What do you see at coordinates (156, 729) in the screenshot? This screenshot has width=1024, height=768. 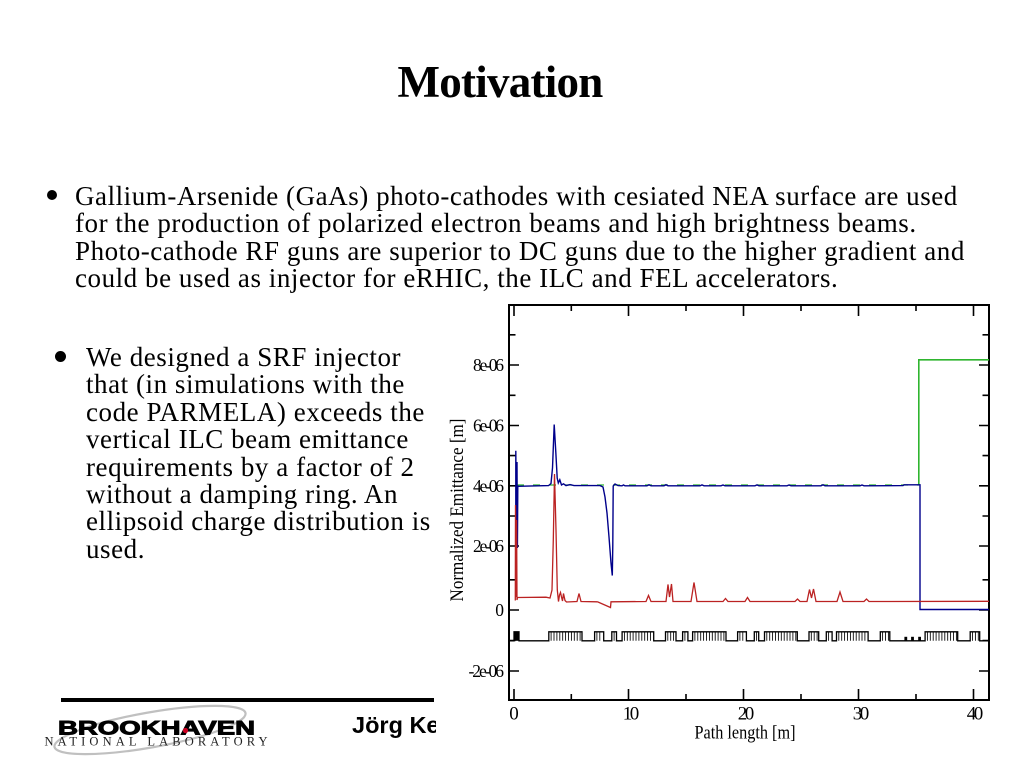 I see `svg-text: BROOKHAVEN` at bounding box center [156, 729].